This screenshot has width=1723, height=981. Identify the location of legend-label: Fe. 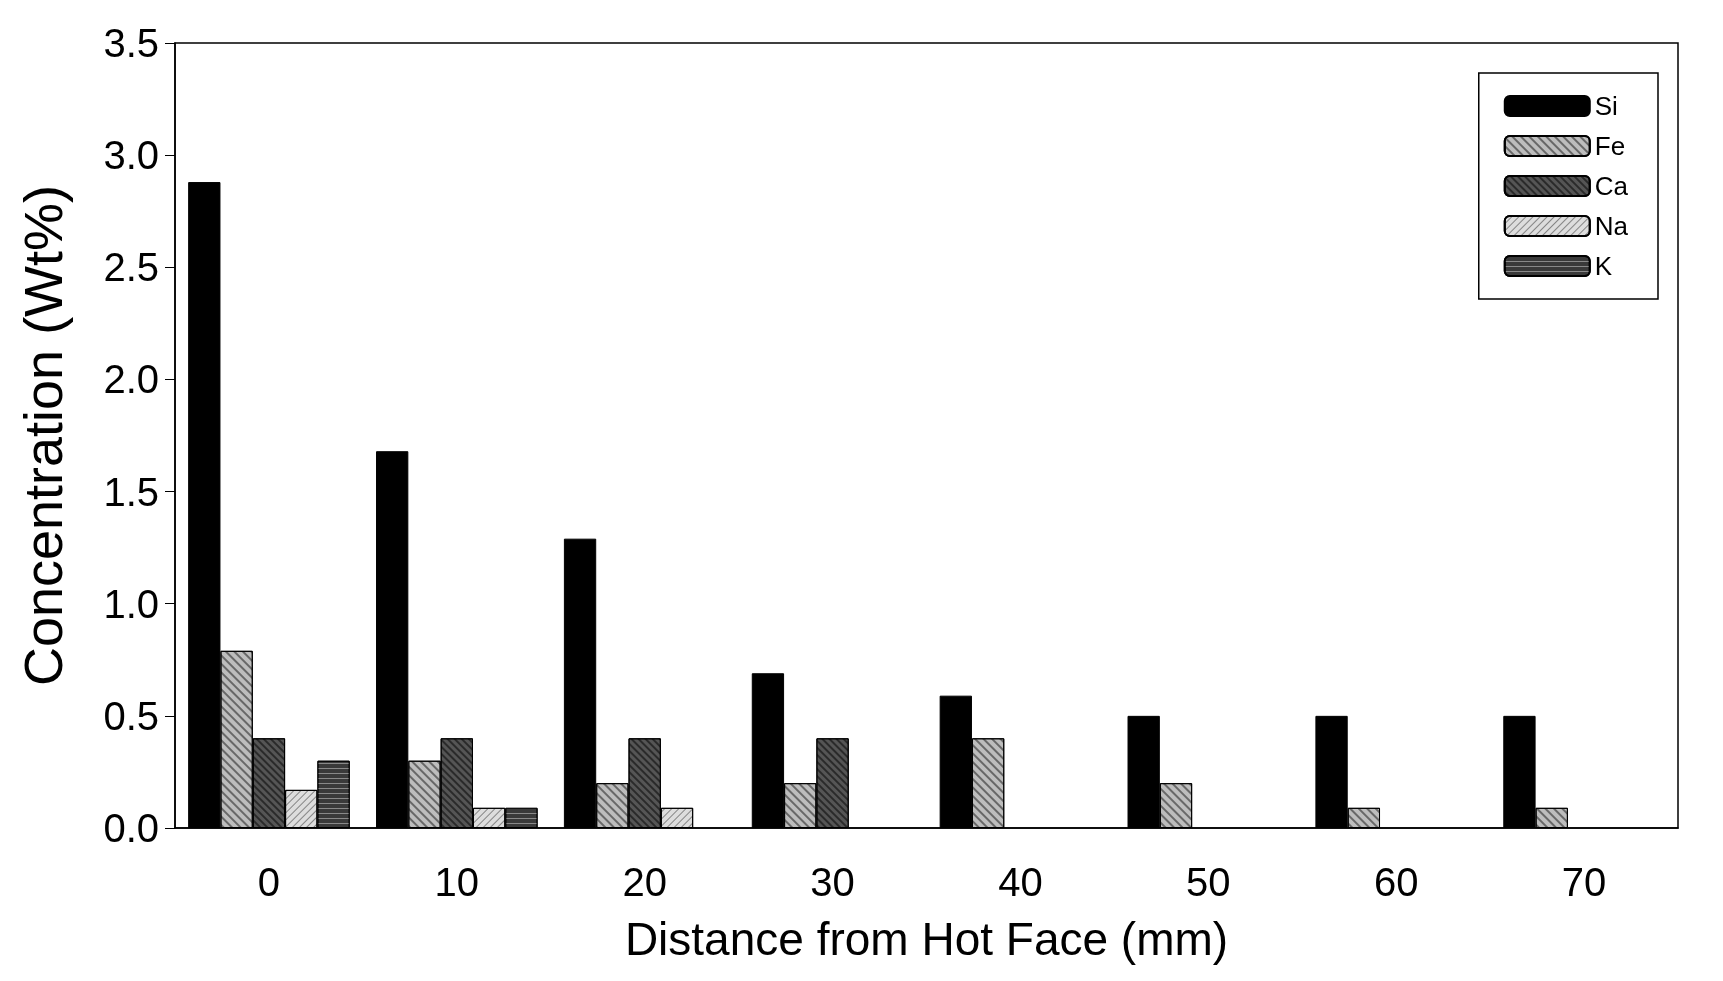
(1610, 146).